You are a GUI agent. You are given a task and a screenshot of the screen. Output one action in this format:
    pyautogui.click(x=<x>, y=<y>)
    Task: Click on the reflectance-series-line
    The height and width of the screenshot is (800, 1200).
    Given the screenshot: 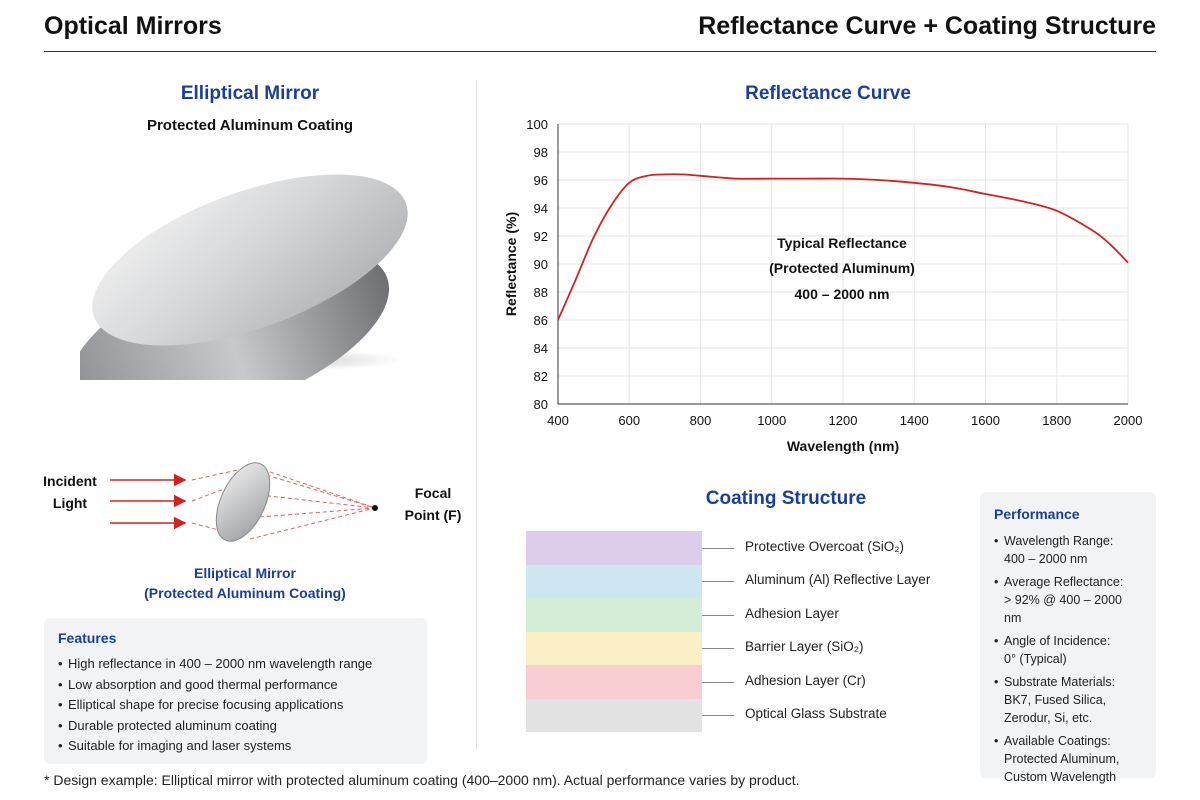 What is the action you would take?
    pyautogui.click(x=843, y=247)
    